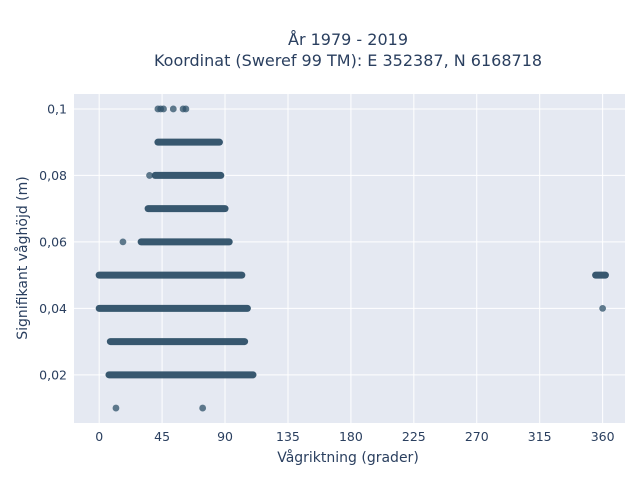  Describe the element at coordinates (348, 457) in the screenshot. I see `x-axis-title: Vågriktning (grader)` at that location.